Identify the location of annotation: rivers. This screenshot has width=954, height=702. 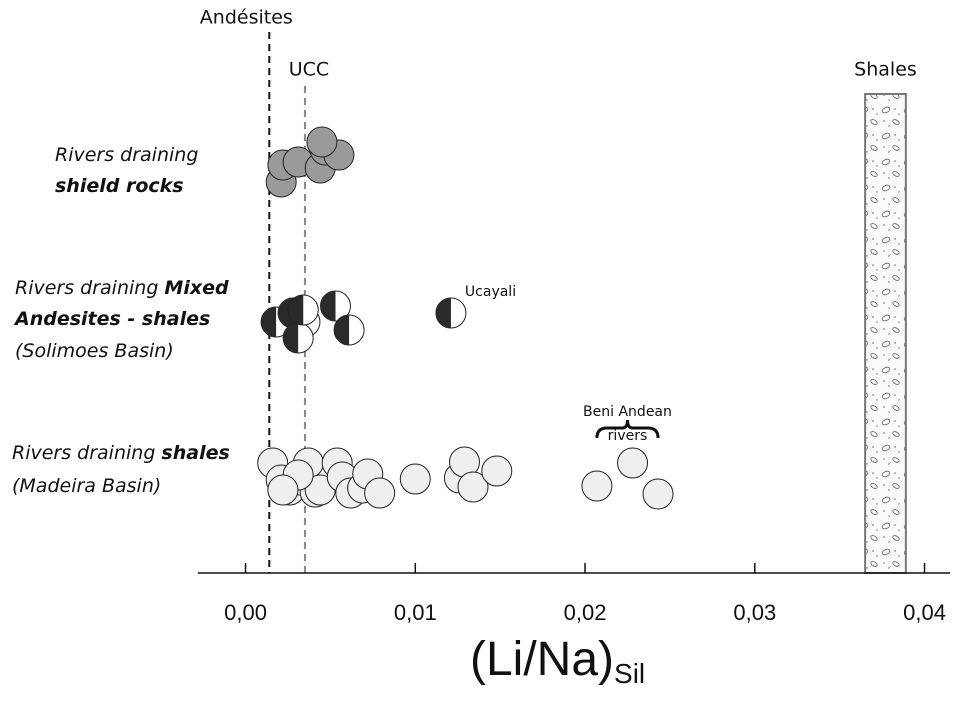
(628, 436).